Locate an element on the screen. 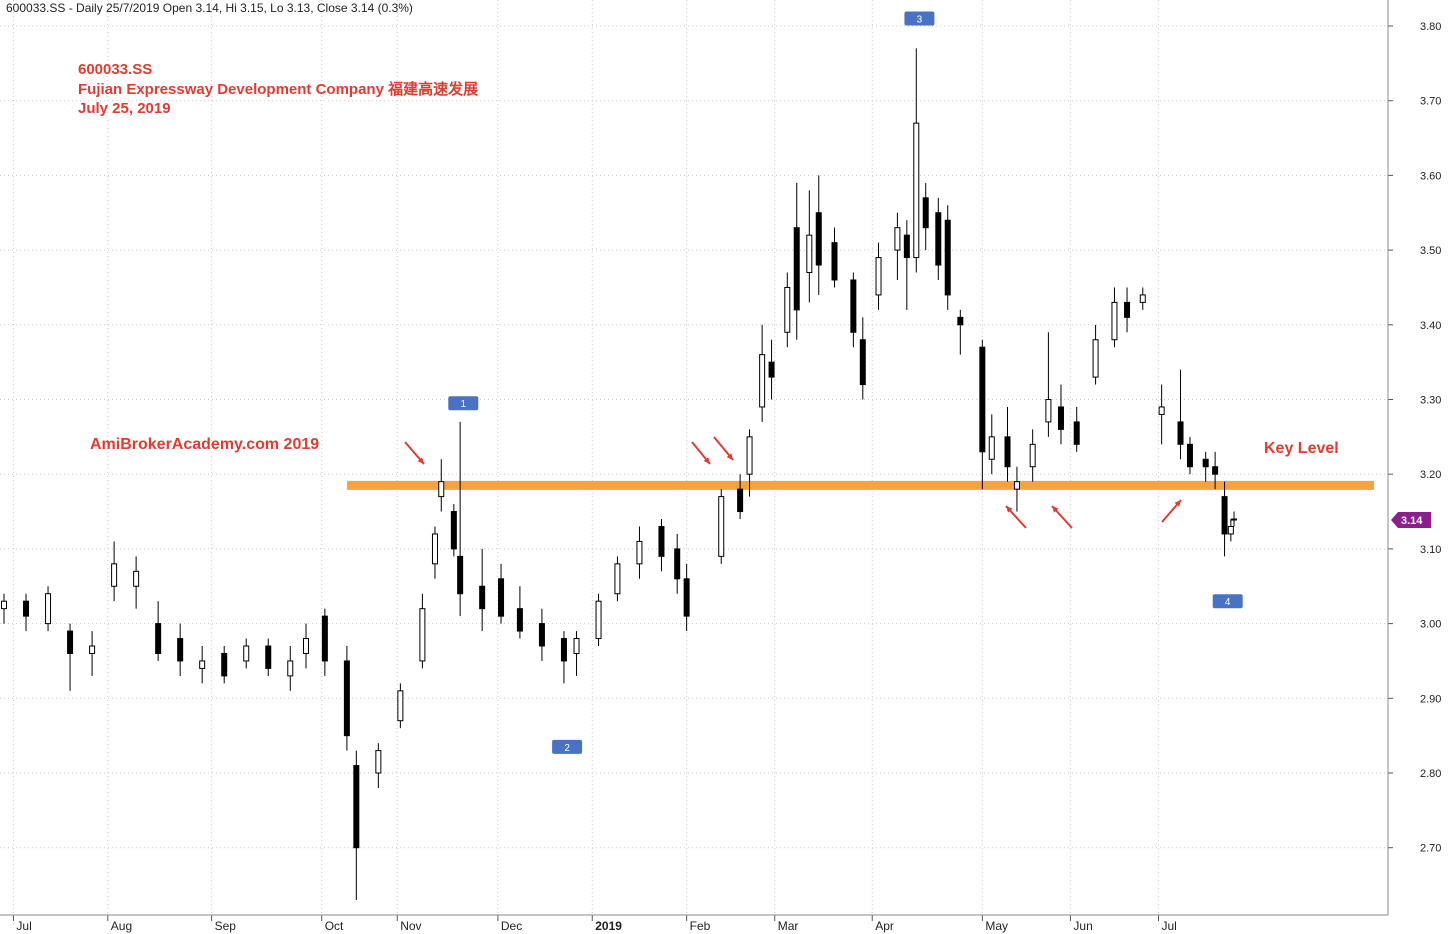  date-label: July 25, 2019 is located at coordinates (124, 108).